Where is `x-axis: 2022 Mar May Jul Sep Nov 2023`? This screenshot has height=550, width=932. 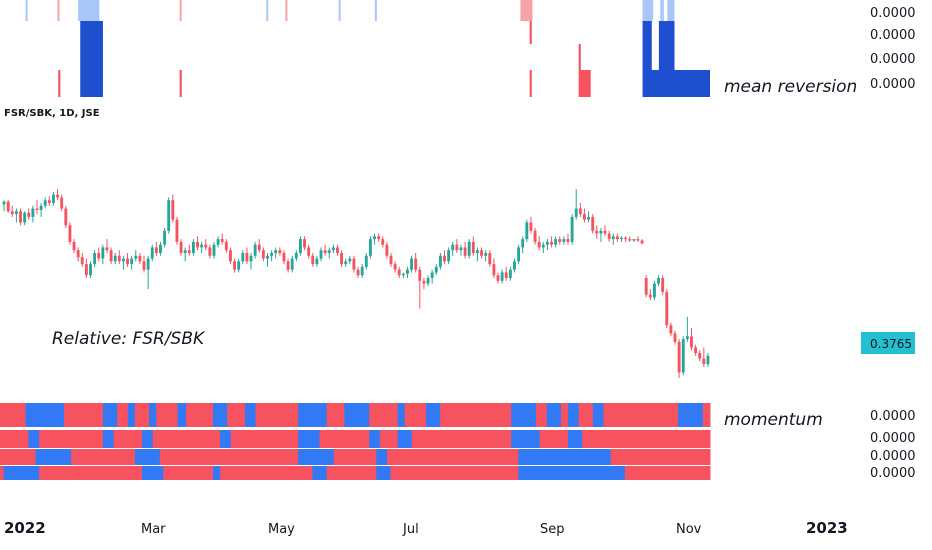
x-axis: 2022 Mar May Jul Sep Nov 2023 is located at coordinates (426, 528).